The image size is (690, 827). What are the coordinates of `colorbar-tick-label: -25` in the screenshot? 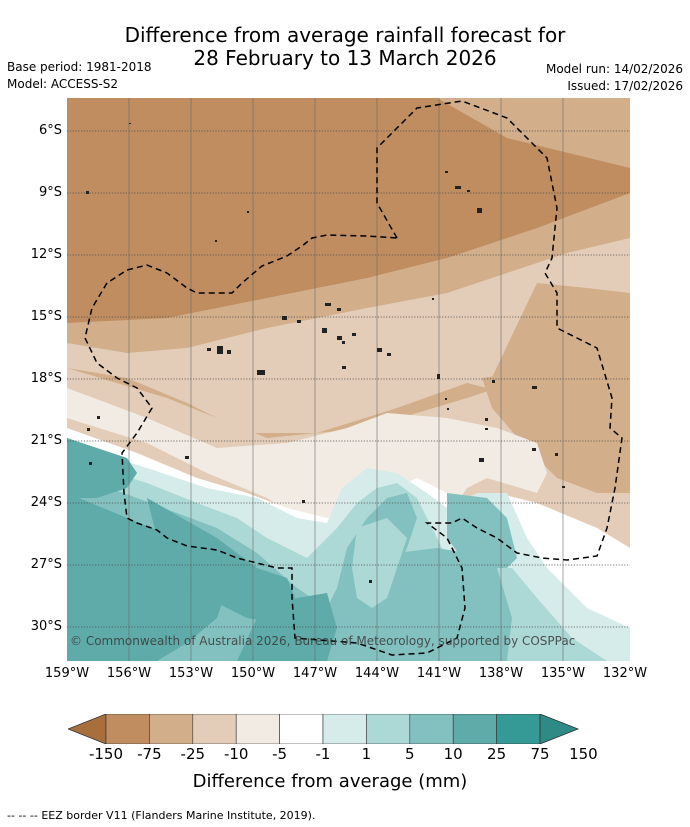 It's located at (193, 754).